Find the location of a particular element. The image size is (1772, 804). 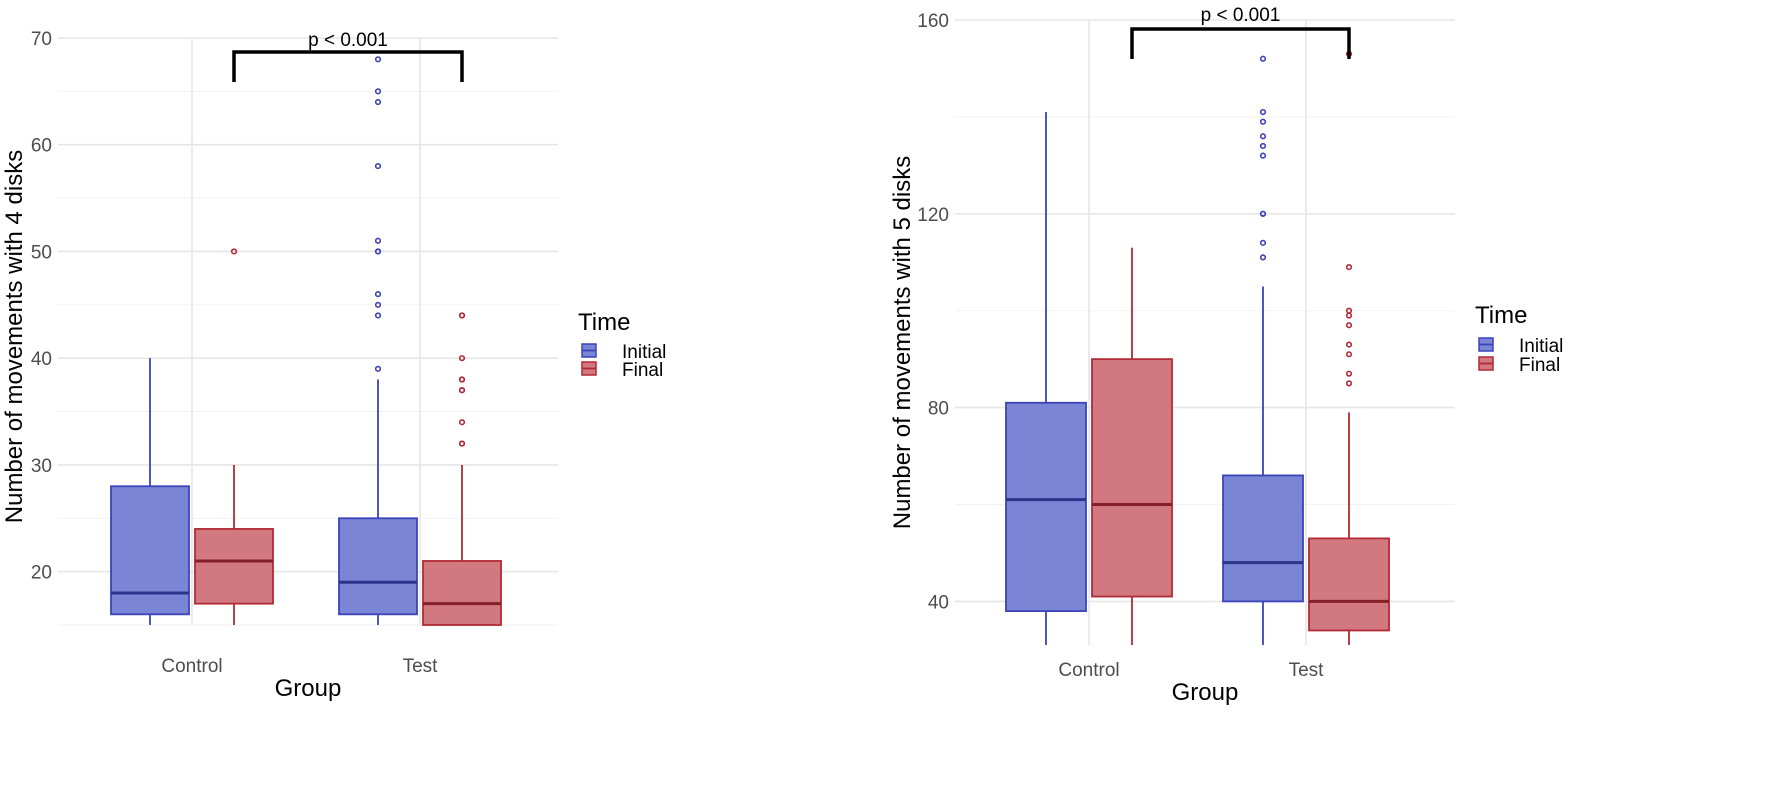

y-tick-label: 160 is located at coordinates (933, 21).